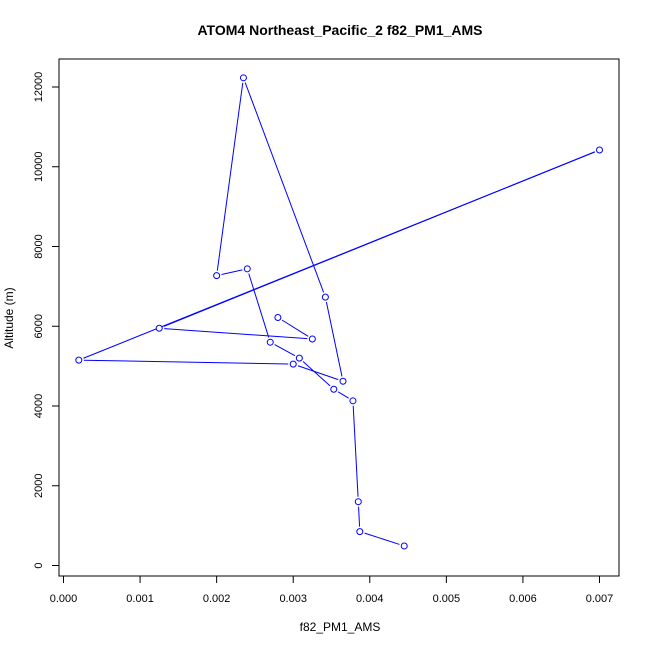  Describe the element at coordinates (523, 599) in the screenshot. I see `x-tick-label: 0.006` at that location.